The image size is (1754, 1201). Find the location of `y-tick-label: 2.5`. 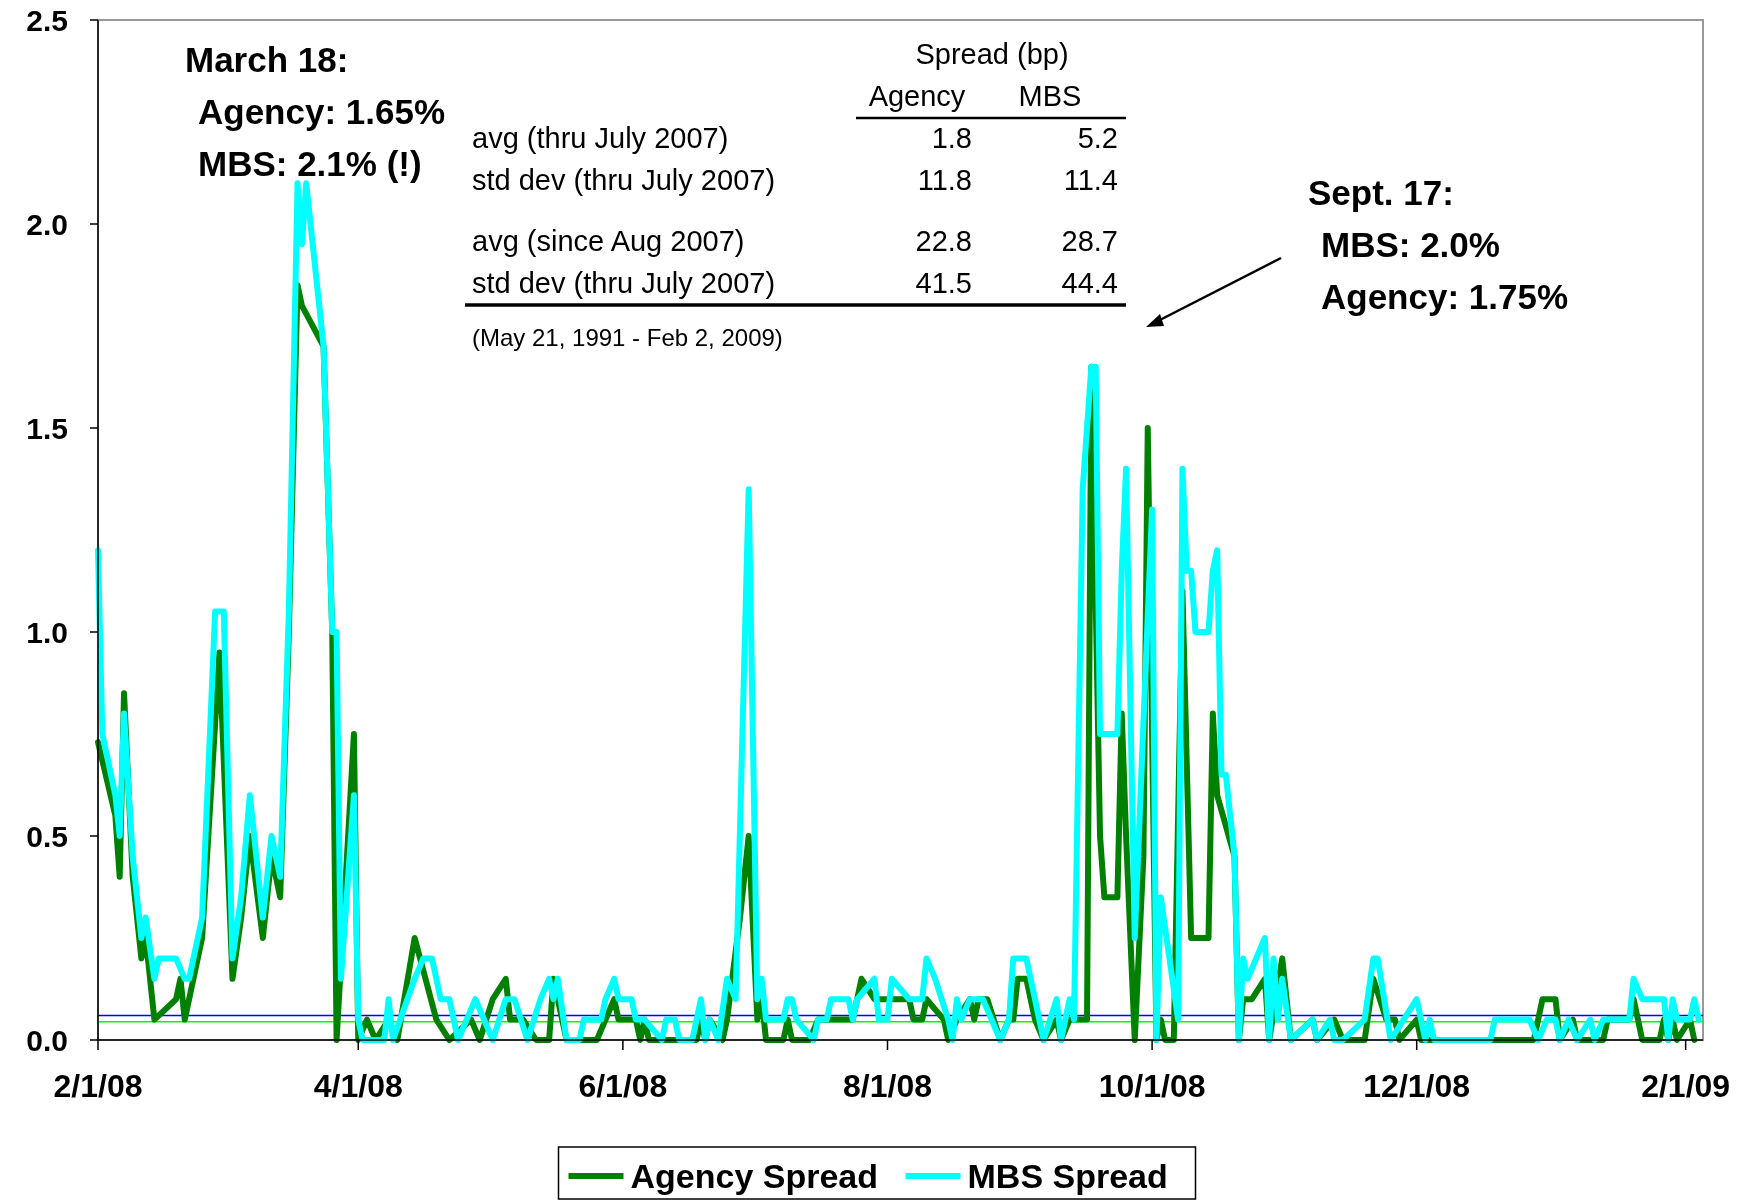

y-tick-label: 2.5 is located at coordinates (47, 20).